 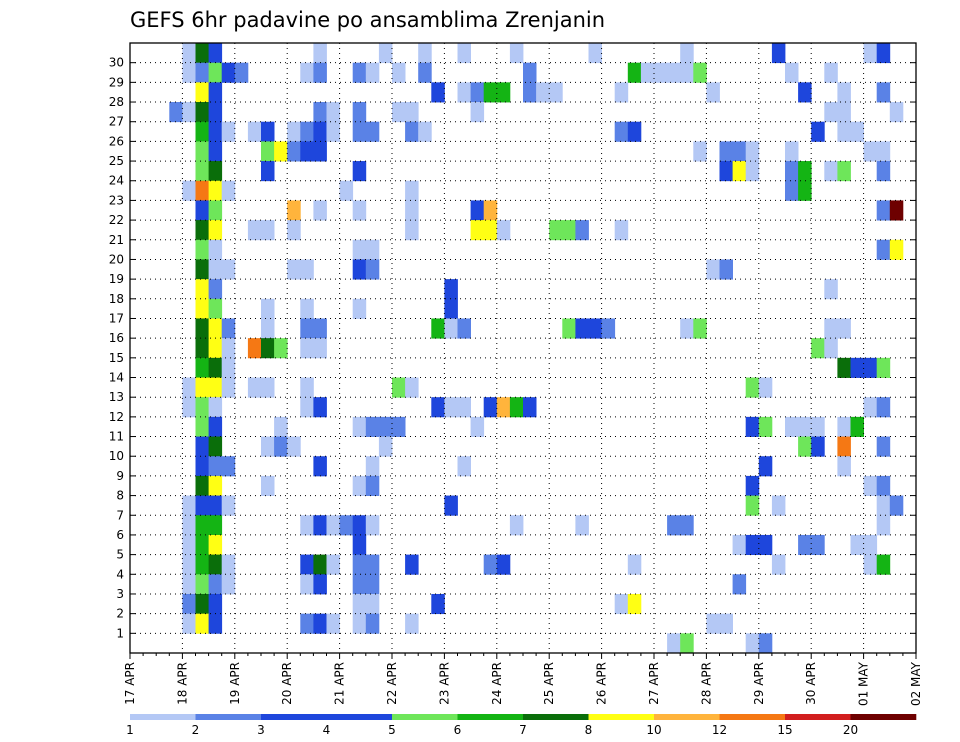 I want to click on y-tick-label: 18, so click(x=116, y=299).